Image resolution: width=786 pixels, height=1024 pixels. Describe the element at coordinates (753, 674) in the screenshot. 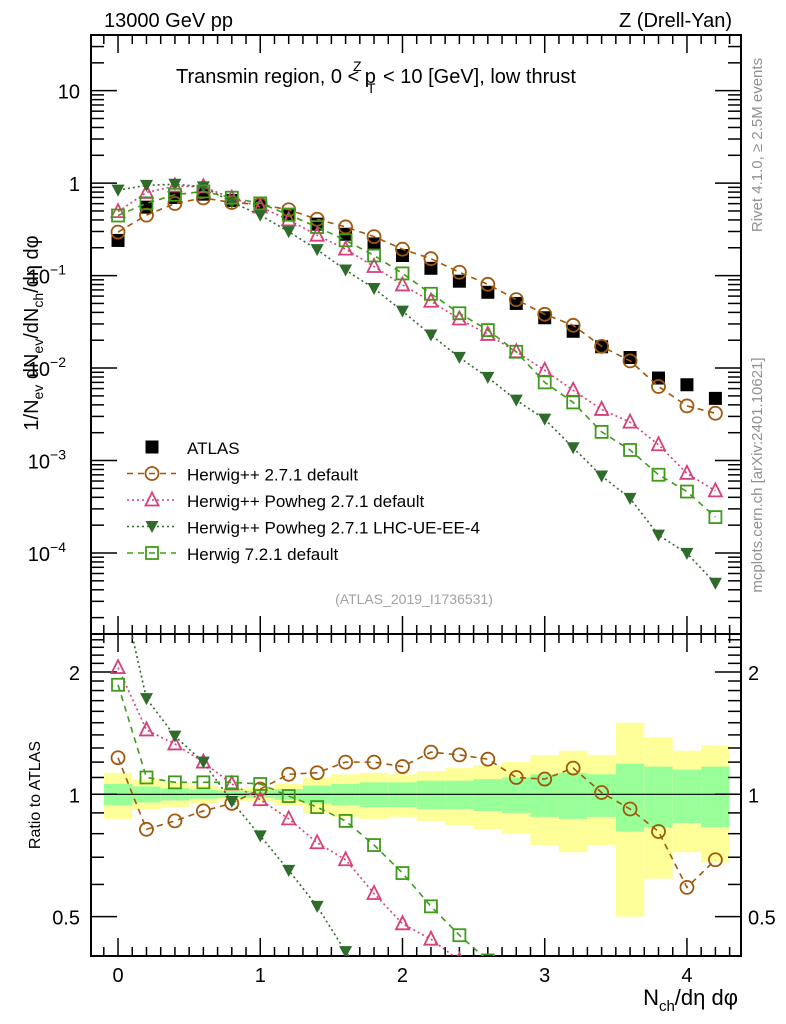

I see `y-tick-label-ratio-right: 2` at that location.